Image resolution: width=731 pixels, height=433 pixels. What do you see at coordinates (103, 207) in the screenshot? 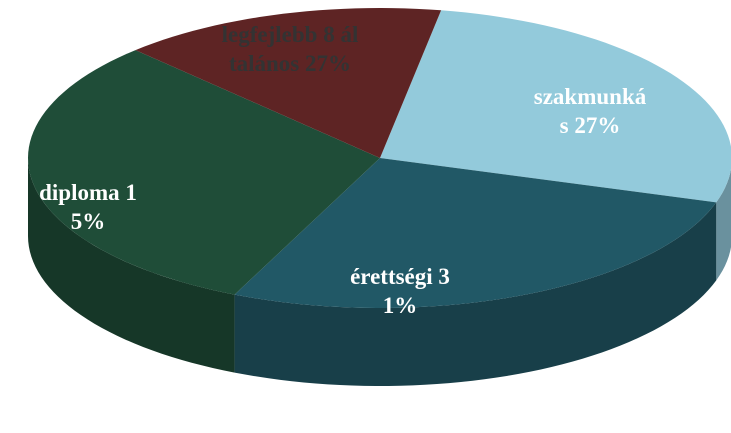
I see `value-label: 15%` at bounding box center [103, 207].